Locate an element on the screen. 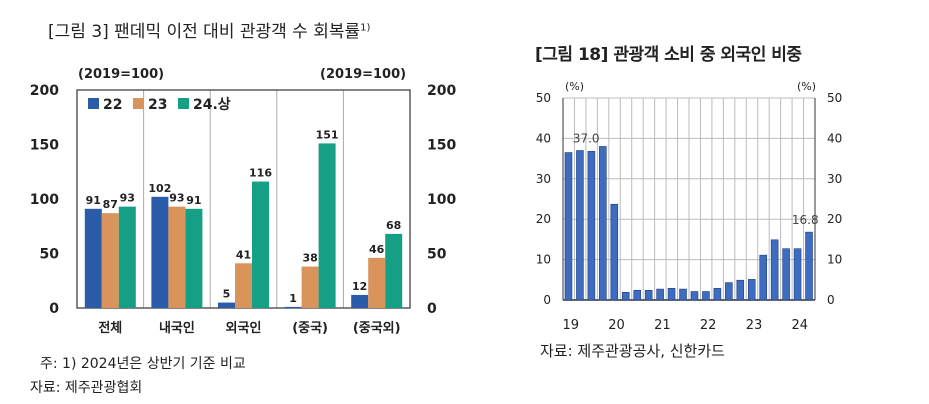 The image size is (929, 404). y-tick-left: 10 is located at coordinates (543, 260).